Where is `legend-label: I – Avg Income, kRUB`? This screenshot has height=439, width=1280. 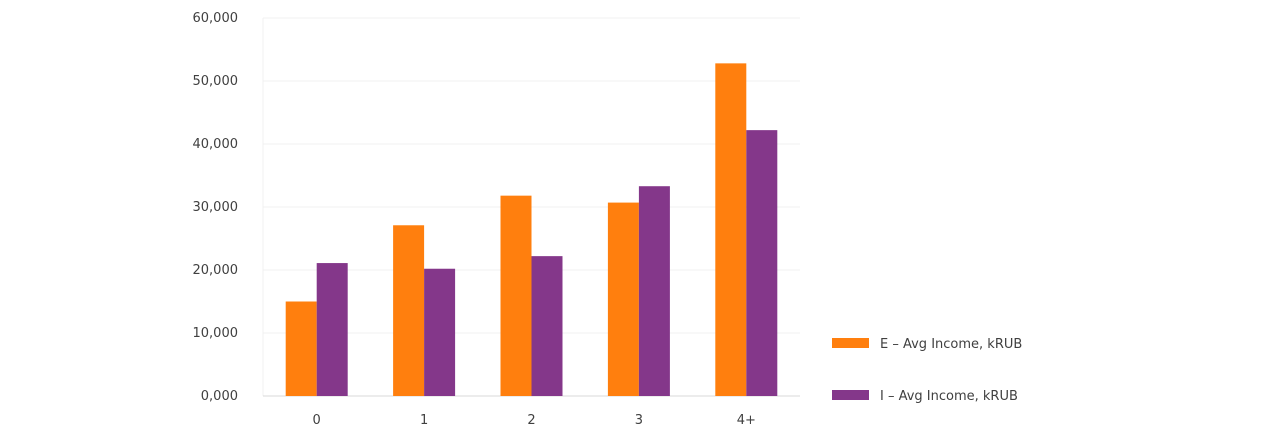 legend-label: I – Avg Income, kRUB is located at coordinates (949, 396).